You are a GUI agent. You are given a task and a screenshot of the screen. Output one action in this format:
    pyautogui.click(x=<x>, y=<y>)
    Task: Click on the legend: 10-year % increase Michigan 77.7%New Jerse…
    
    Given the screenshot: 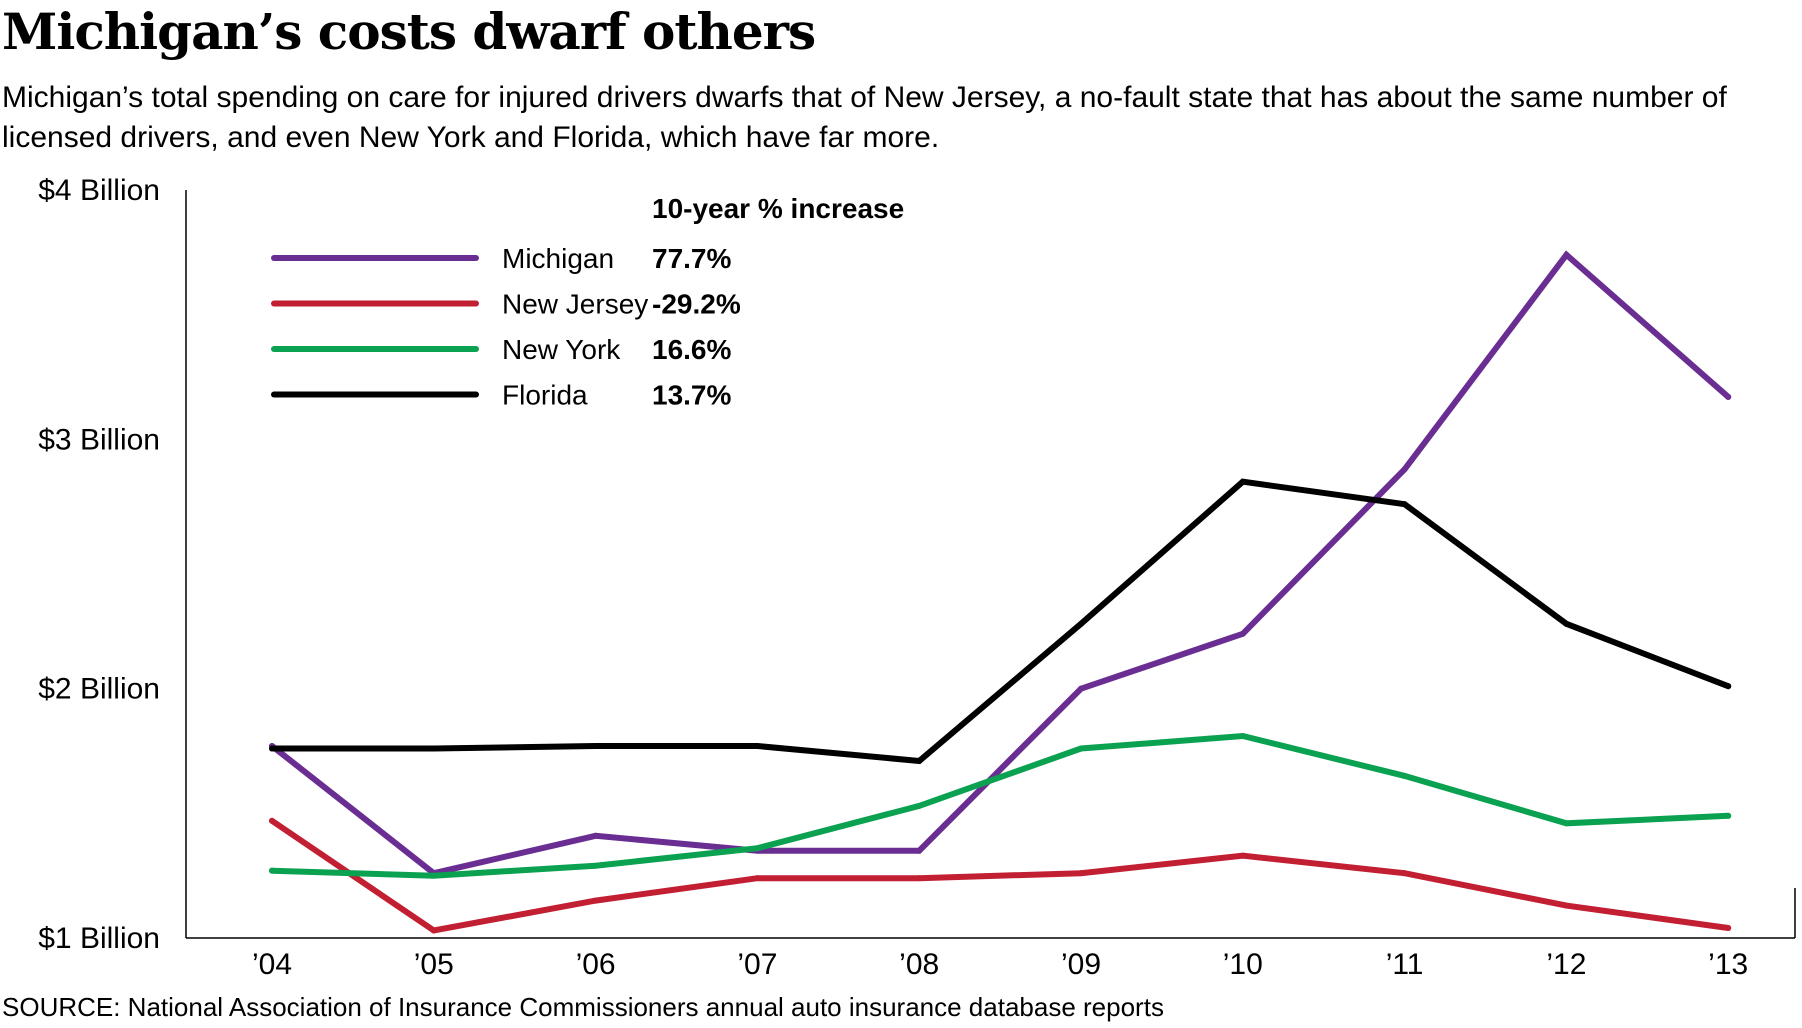 What is the action you would take?
    pyautogui.click(x=587, y=302)
    